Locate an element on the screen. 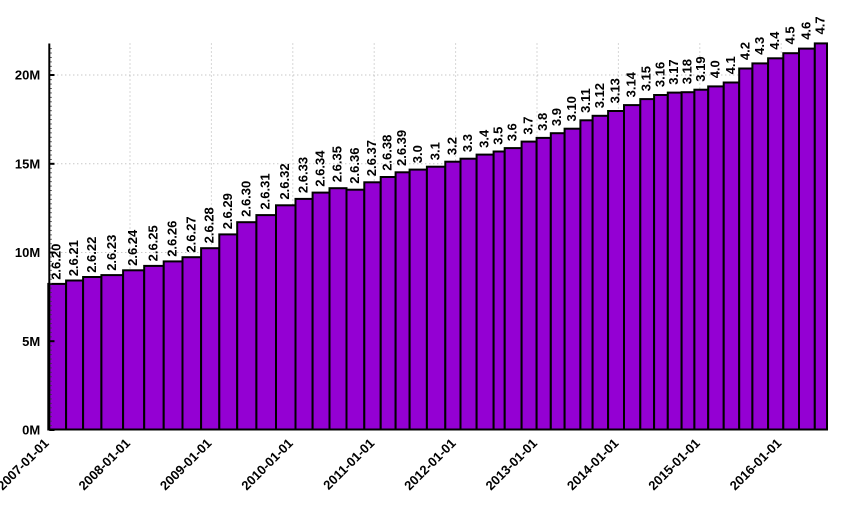 Image resolution: width=854 pixels, height=512 pixels. svg-text: 2.6.28 is located at coordinates (209, 225).